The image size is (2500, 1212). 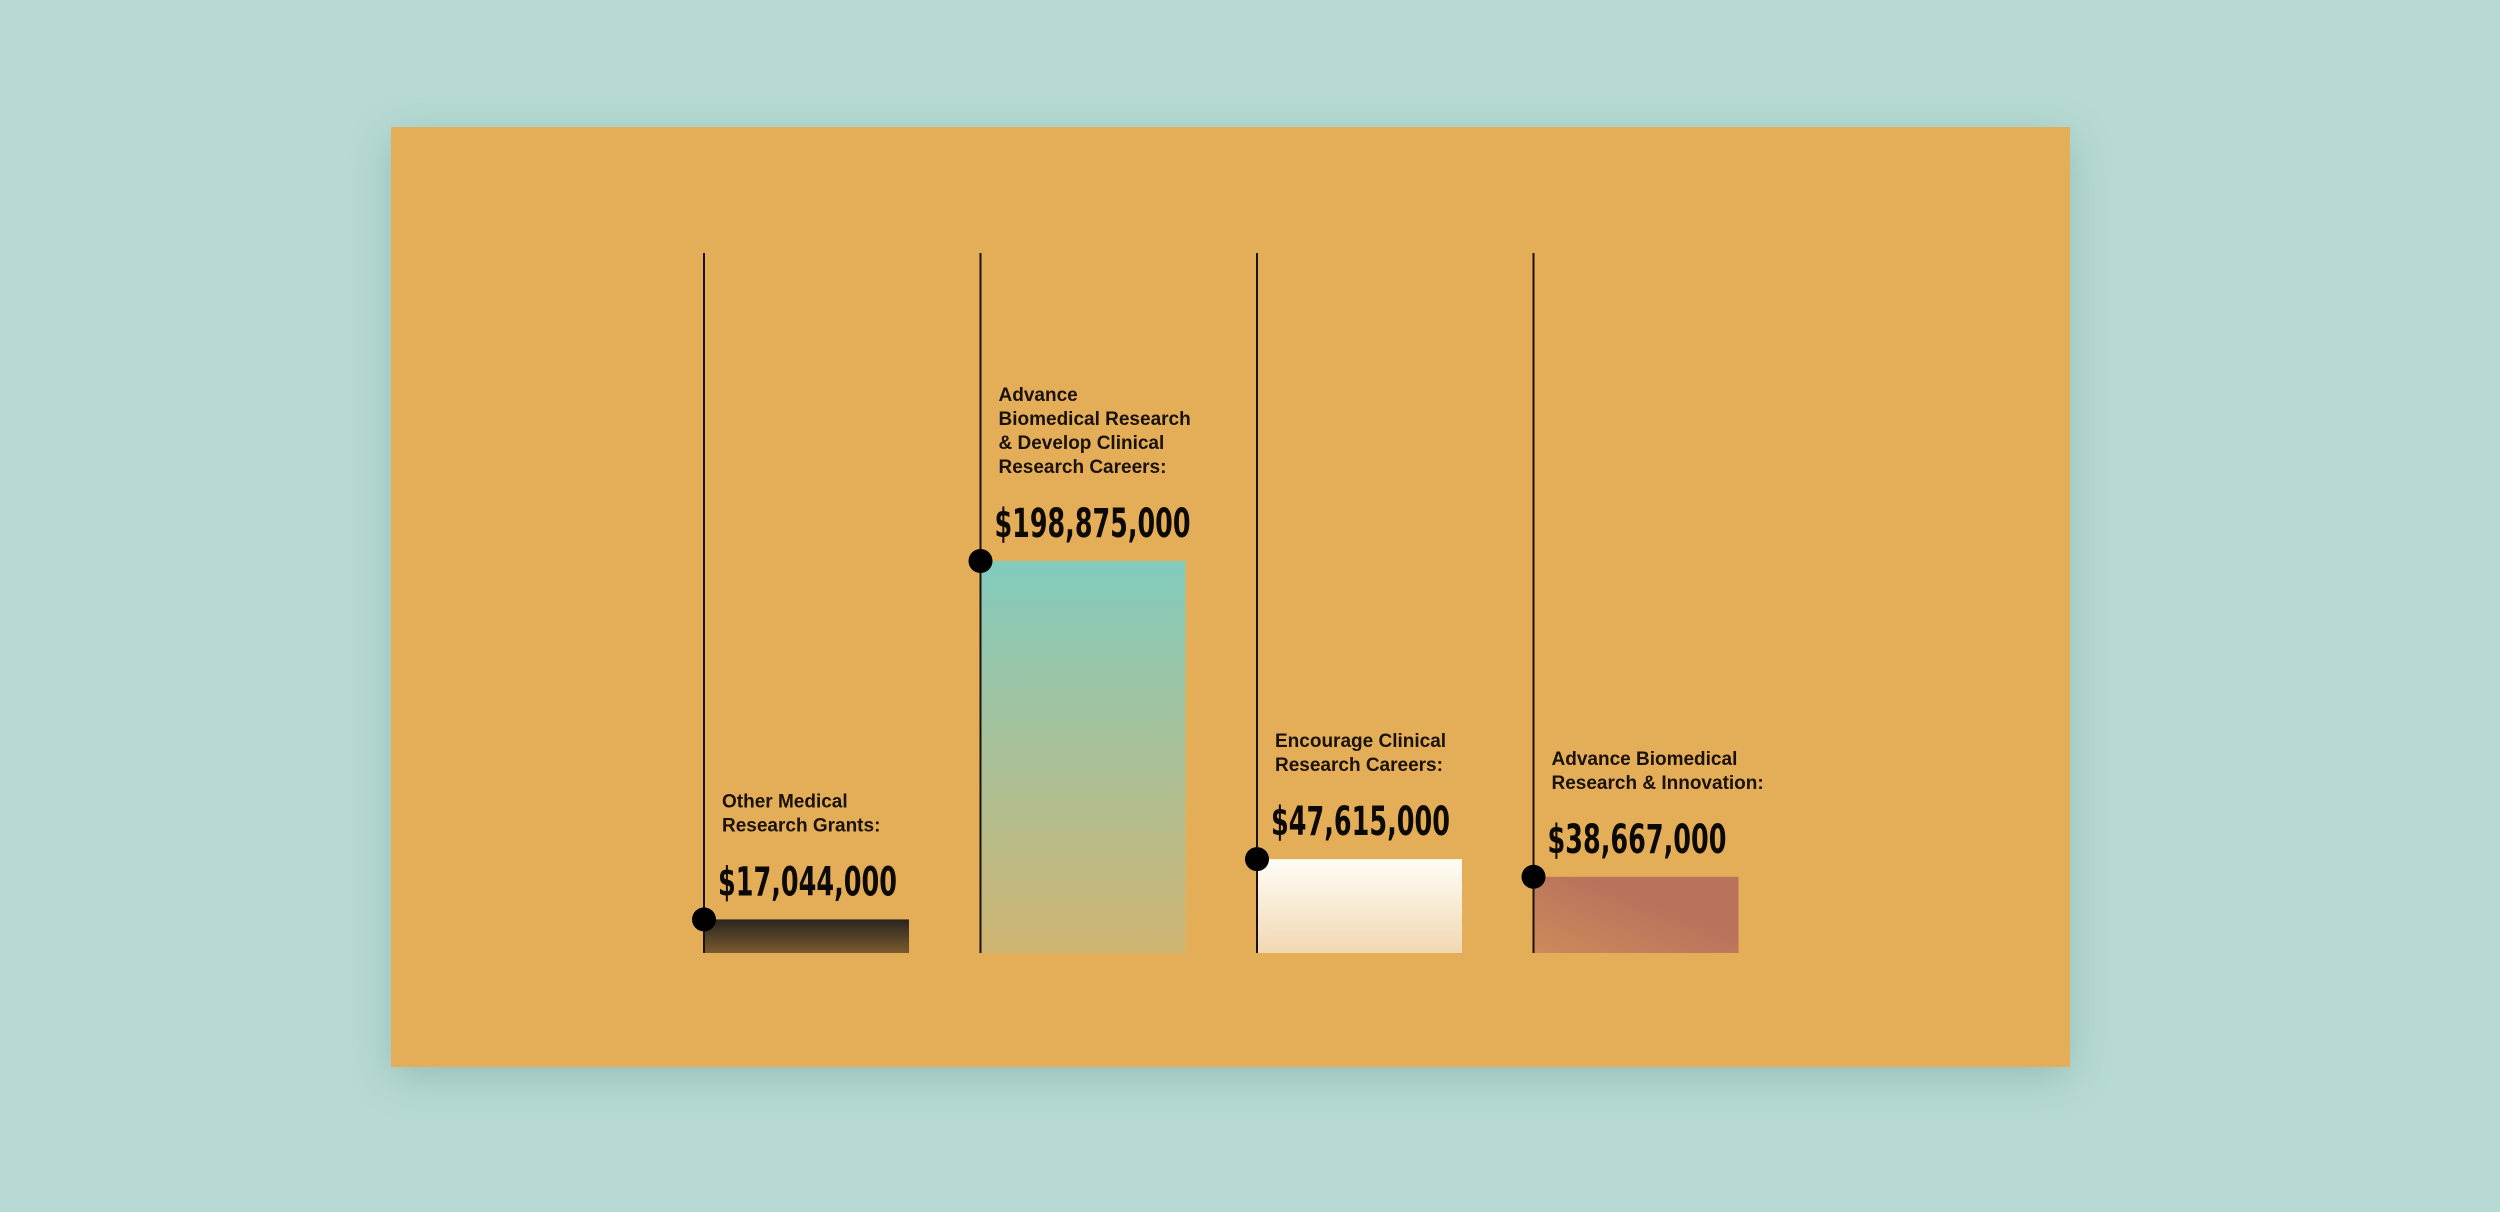 What do you see at coordinates (807, 882) in the screenshot?
I see `value-label-1: $17,044,000` at bounding box center [807, 882].